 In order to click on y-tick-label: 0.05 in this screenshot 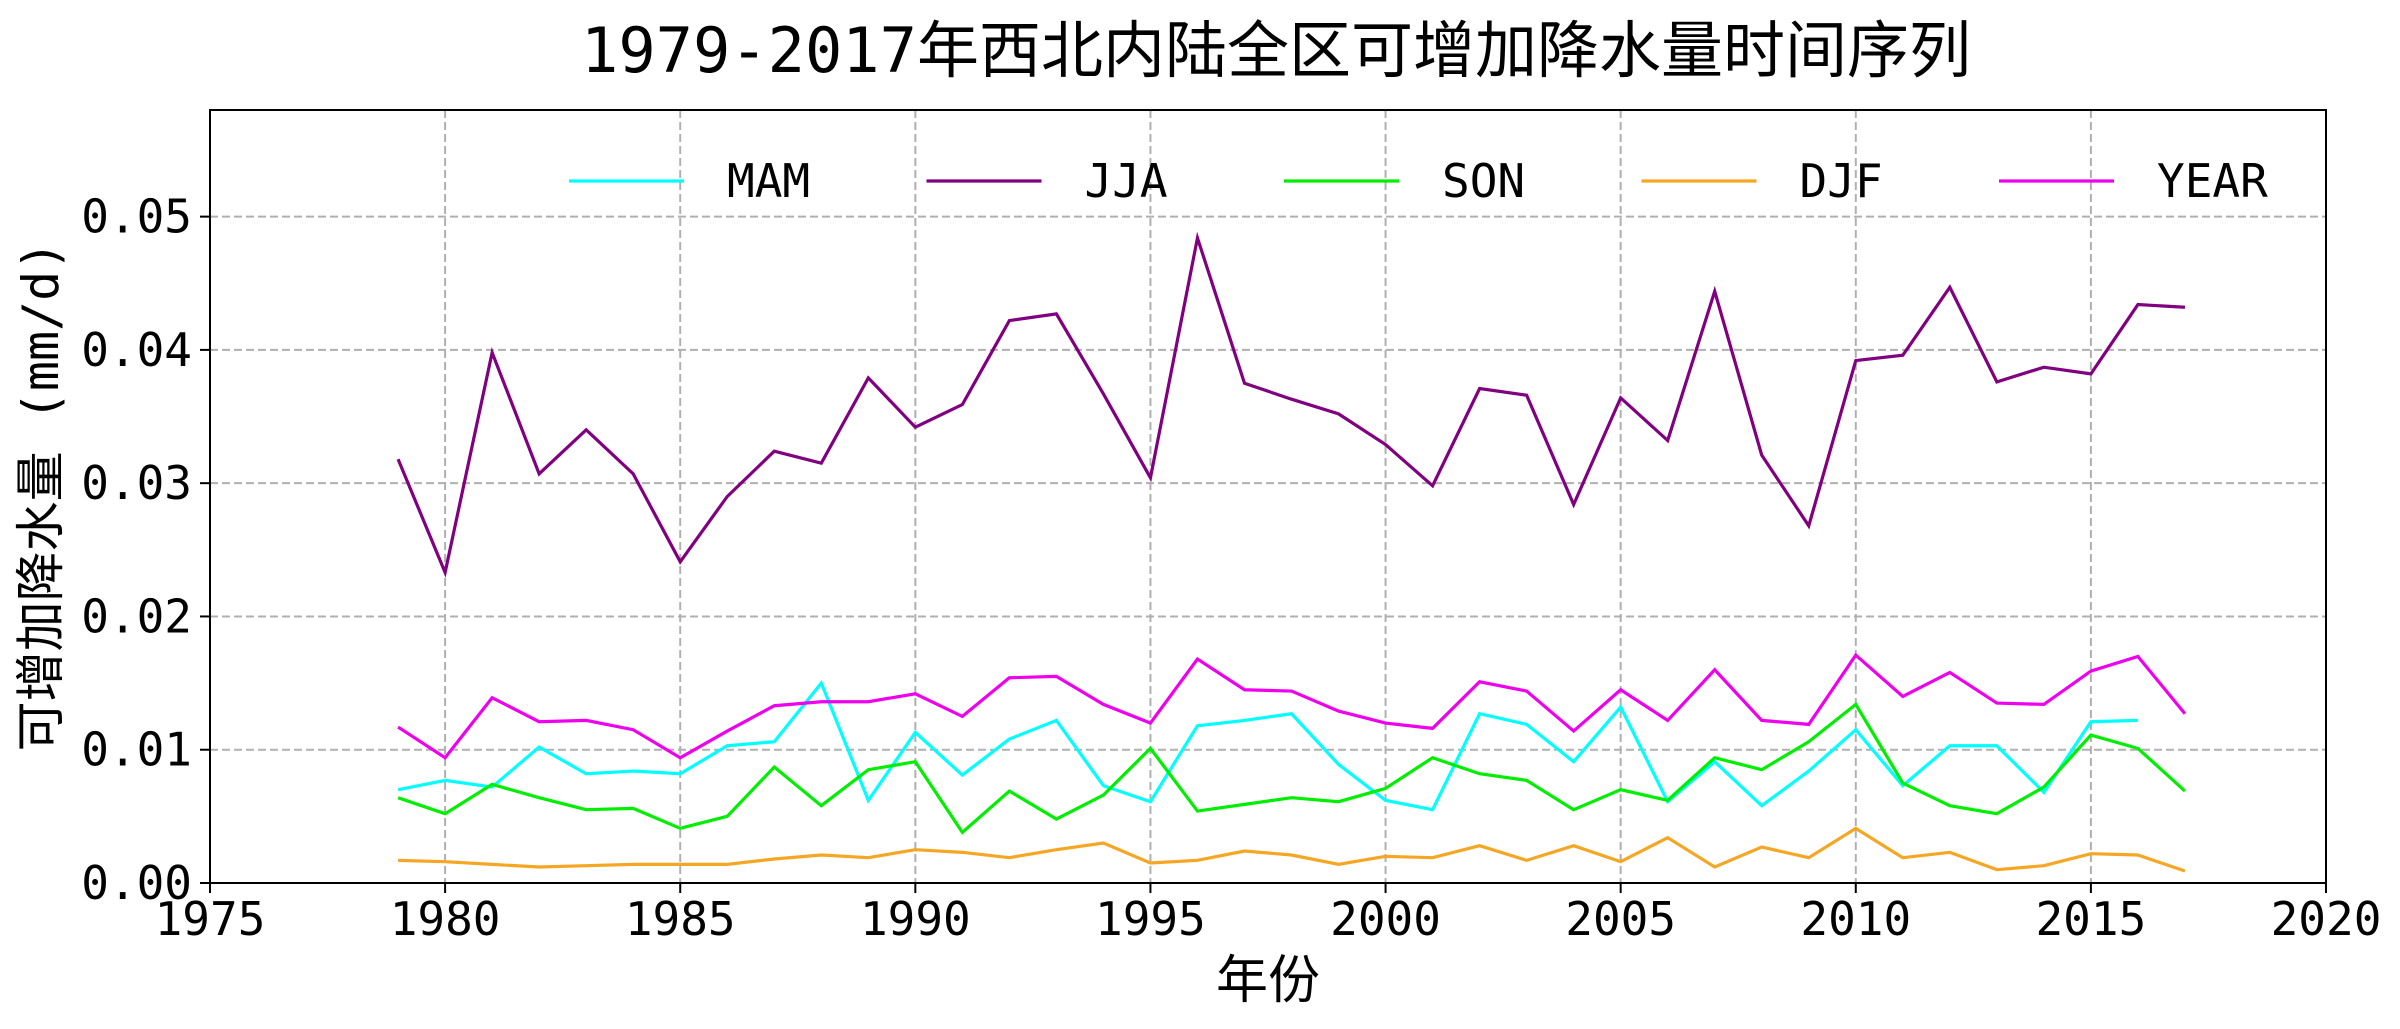, I will do `click(136, 217)`.